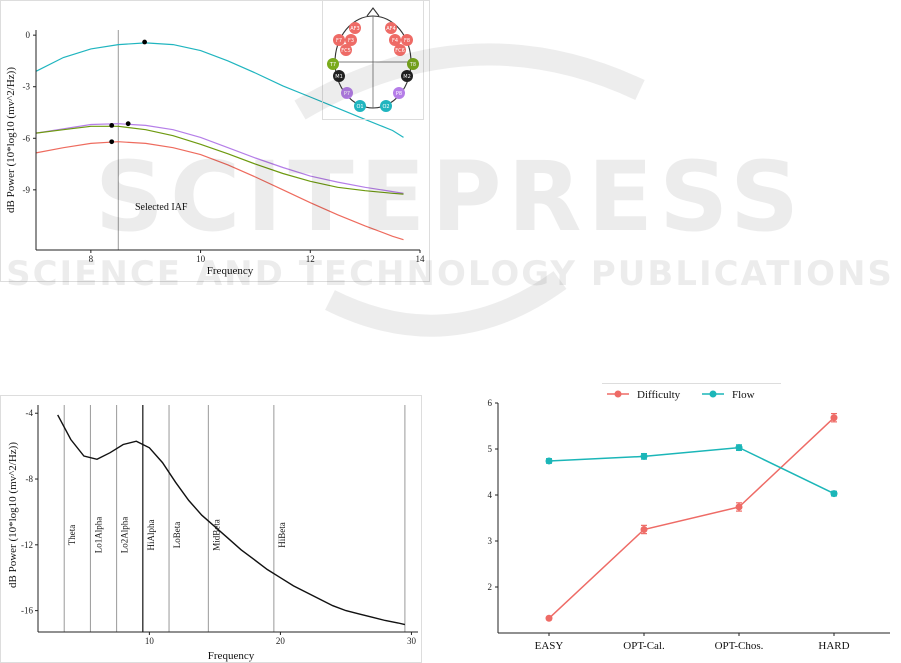 Image resolution: width=901 pixels, height=663 pixels. What do you see at coordinates (659, 395) in the screenshot?
I see `legend-label: Difficulty` at bounding box center [659, 395].